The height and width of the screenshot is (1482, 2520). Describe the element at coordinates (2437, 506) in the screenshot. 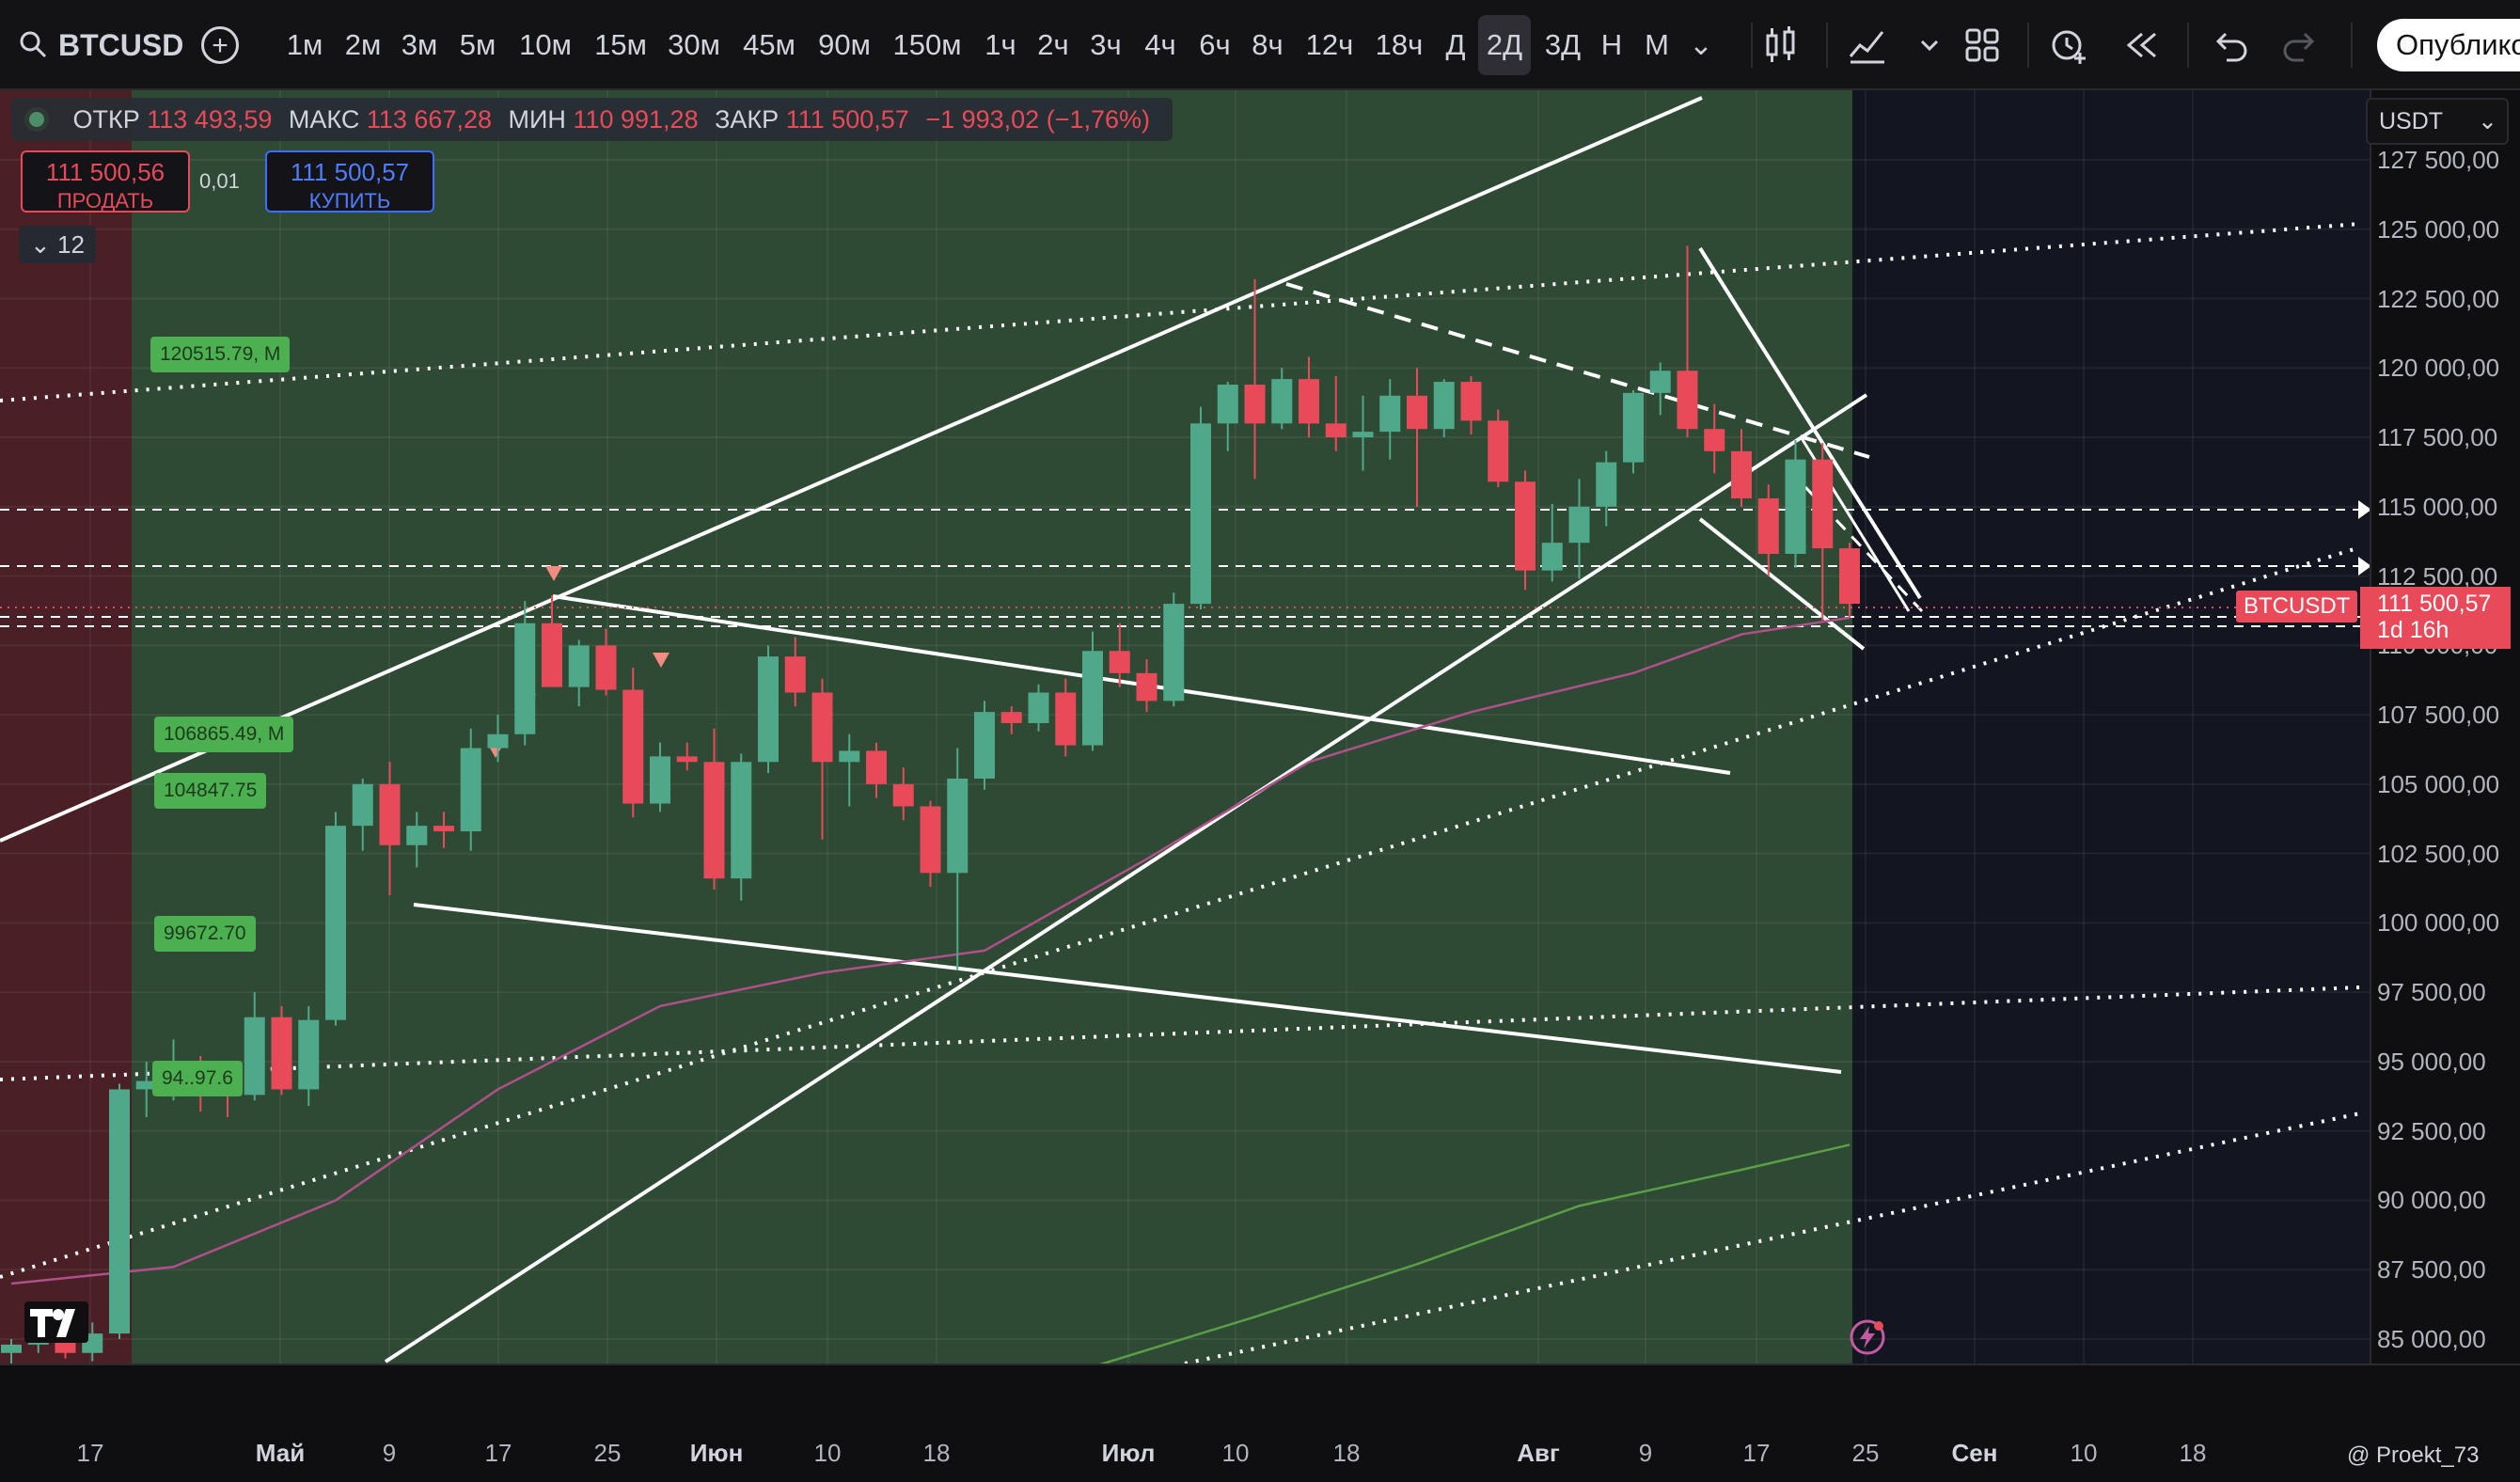

I see `price-tick-label: 115 000,00` at that location.